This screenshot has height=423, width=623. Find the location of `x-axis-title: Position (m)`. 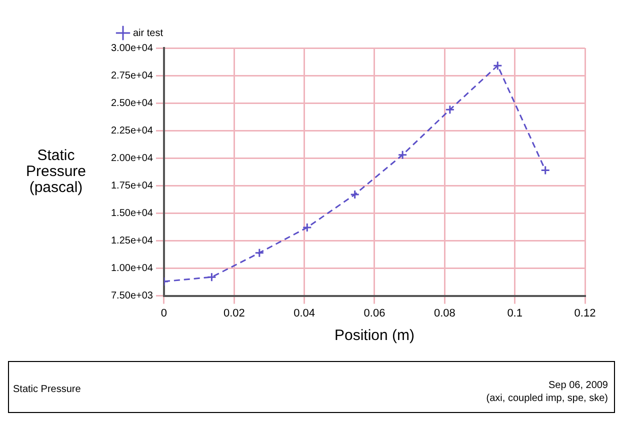

x-axis-title: Position (m) is located at coordinates (374, 335).